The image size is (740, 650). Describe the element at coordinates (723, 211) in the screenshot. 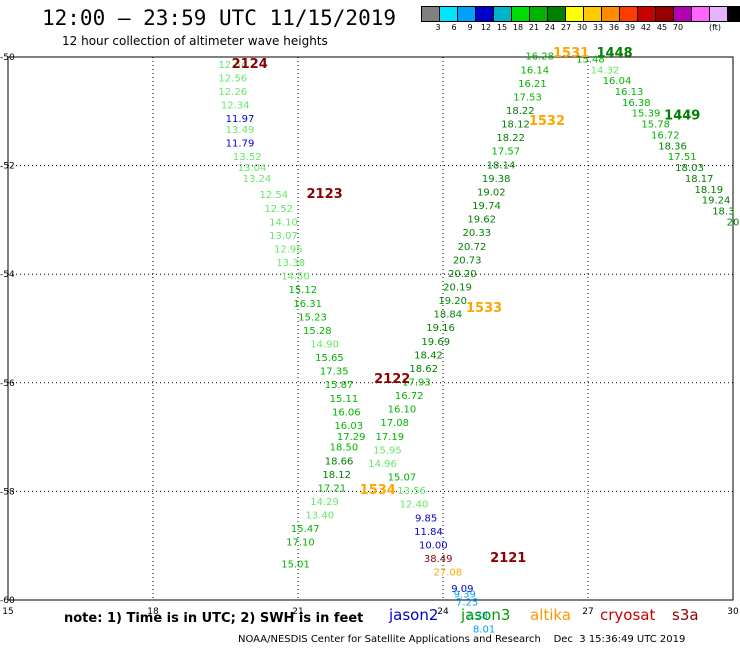

I see `wave-height-value: 18.3` at that location.